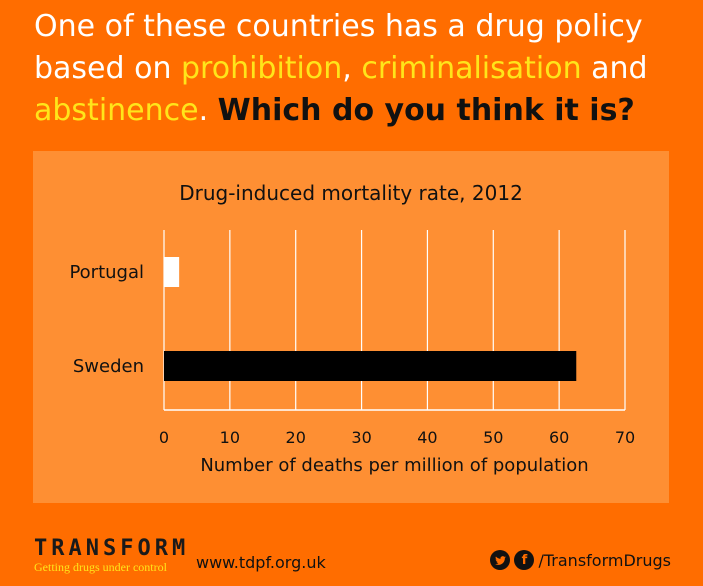 Image resolution: width=703 pixels, height=586 pixels. I want to click on category-label: Portugal, so click(106, 272).